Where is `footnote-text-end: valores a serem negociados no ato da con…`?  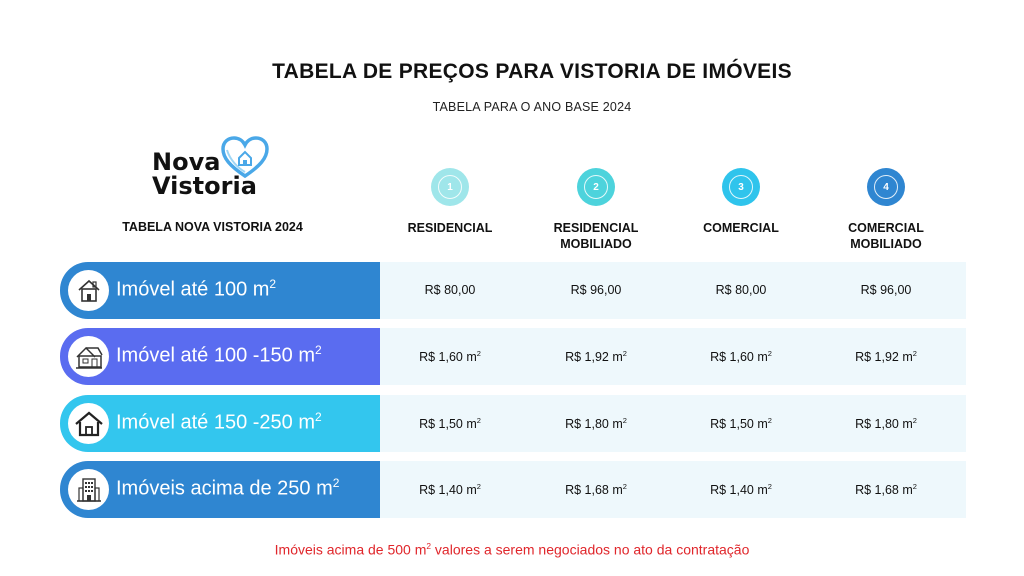
footnote-text-end: valores a serem negociados no ato da con… is located at coordinates (590, 549).